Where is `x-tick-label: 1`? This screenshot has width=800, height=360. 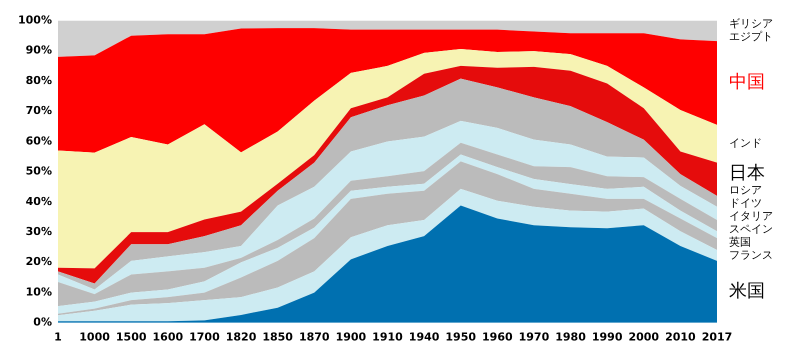 x-tick-label: 1 is located at coordinates (58, 337).